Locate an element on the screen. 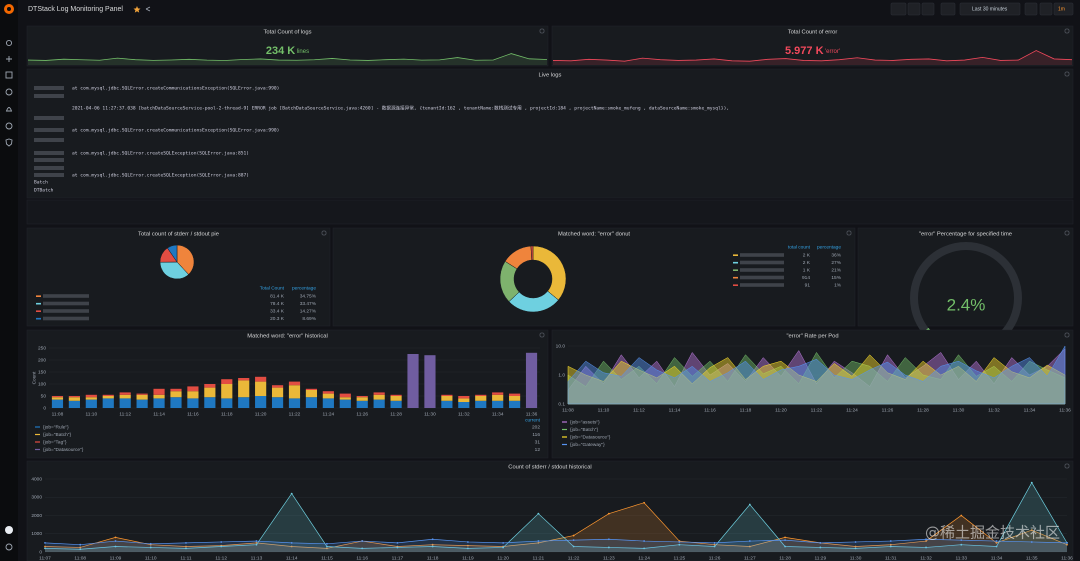  tv-button is located at coordinates (948, 9).